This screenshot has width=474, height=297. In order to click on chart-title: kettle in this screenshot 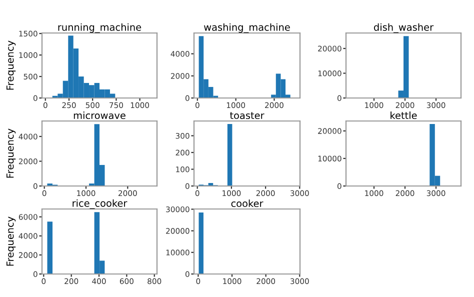, I will do `click(403, 116)`.